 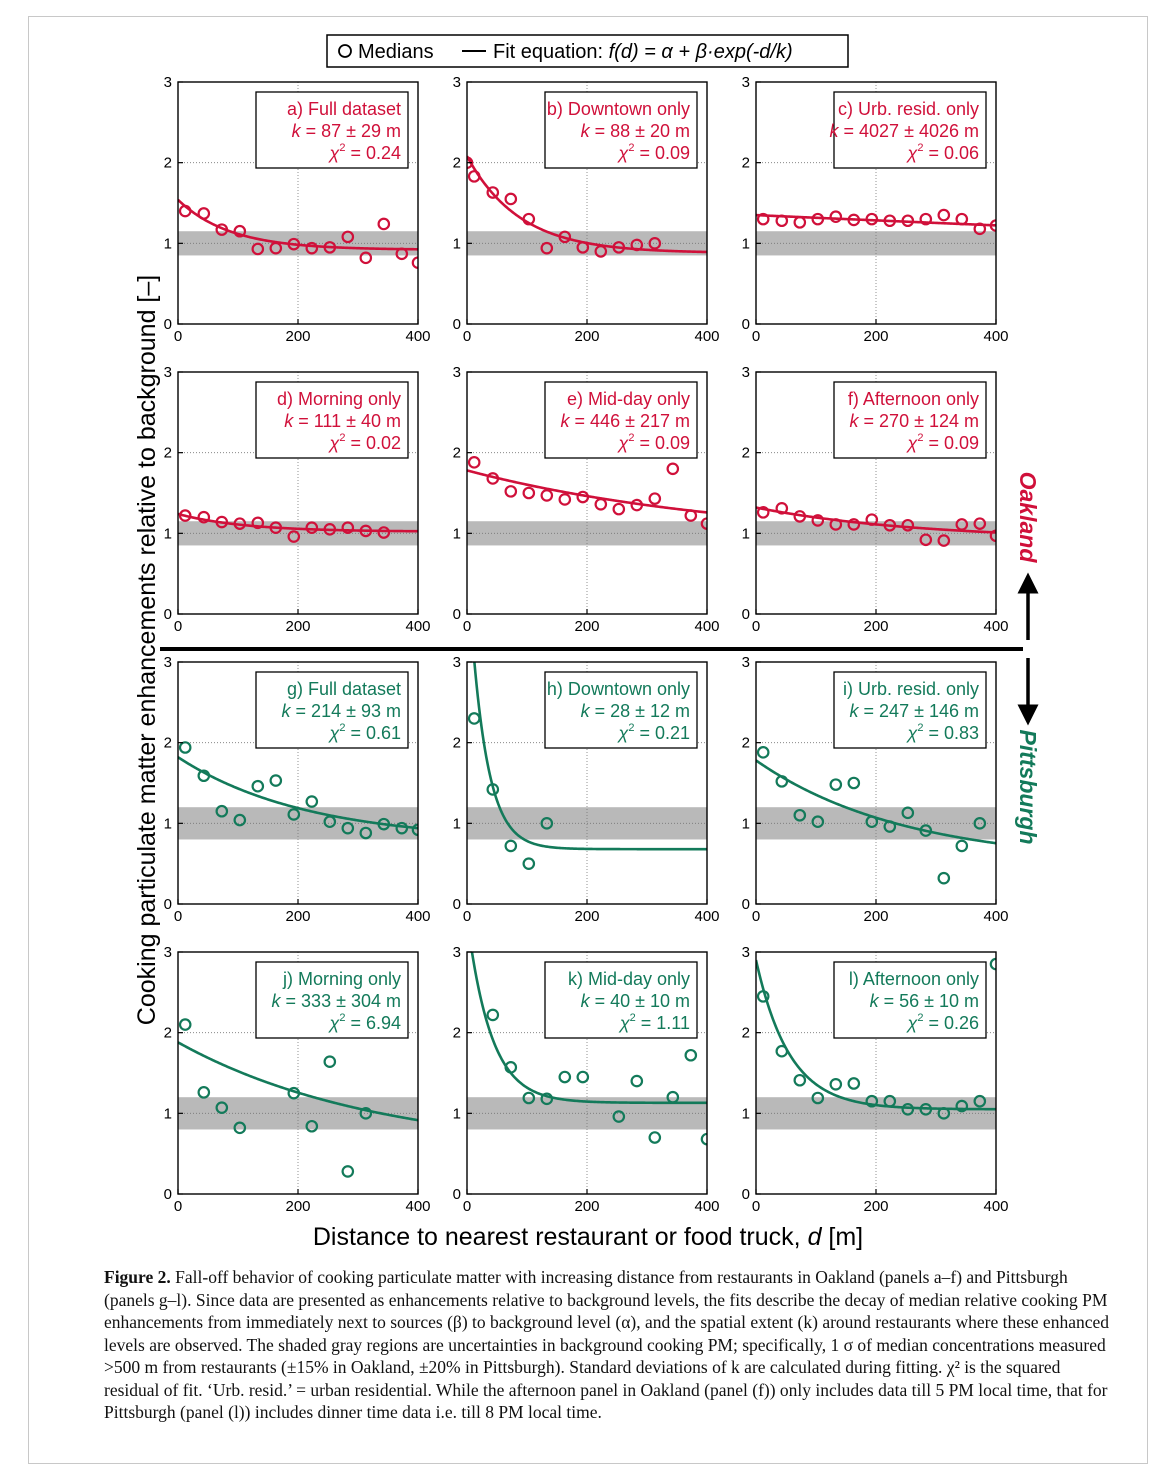 What do you see at coordinates (346, 131) in the screenshot?
I see `panel-k-value: k = 87 ± 29 m` at bounding box center [346, 131].